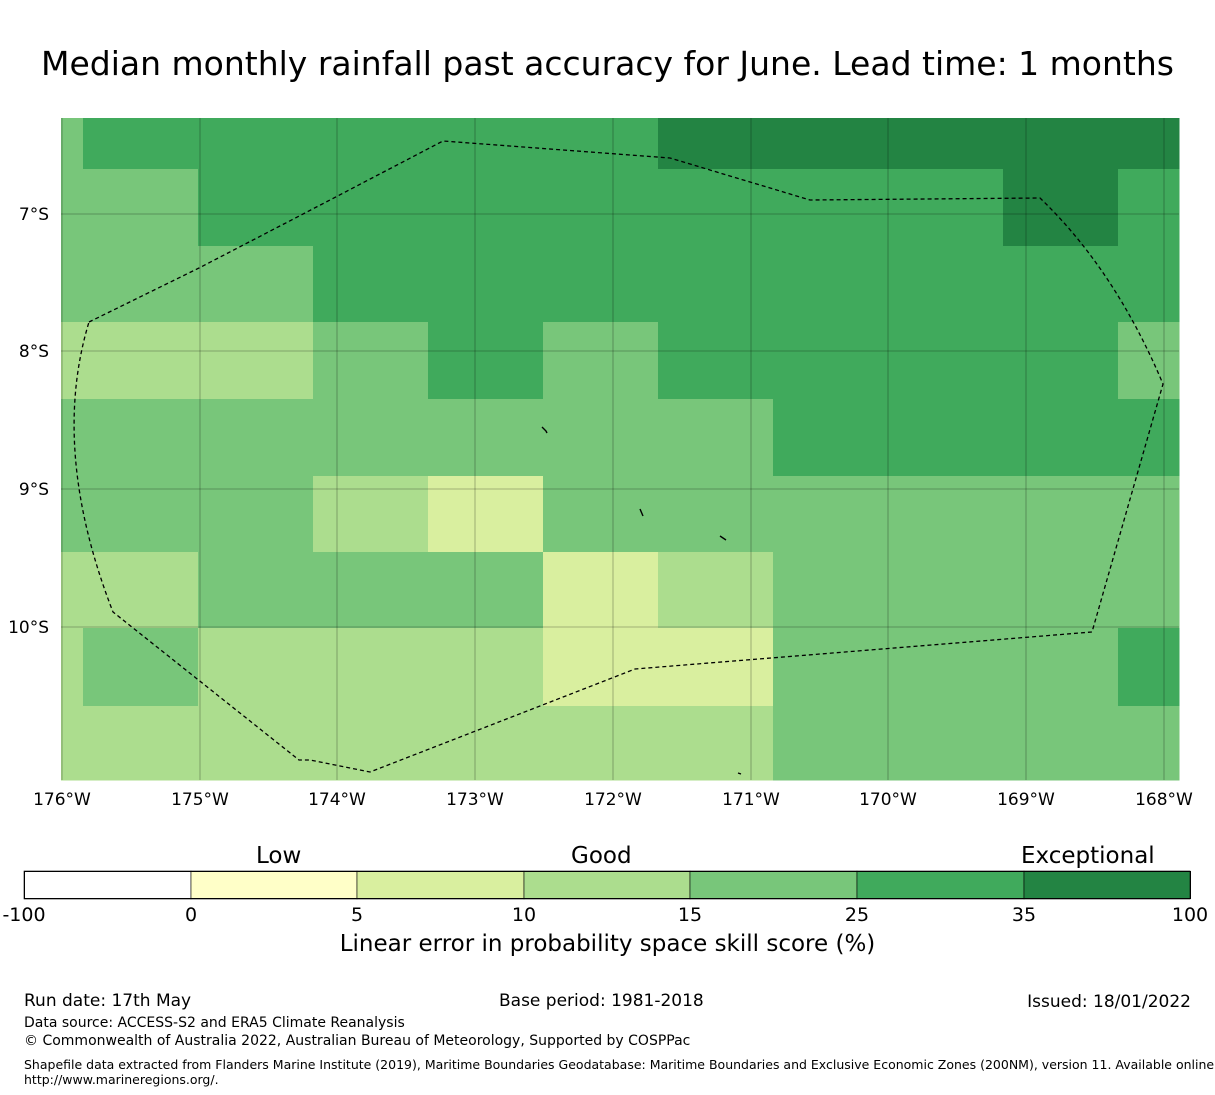  What do you see at coordinates (200, 800) in the screenshot?
I see `lon-tick-label: 175°W` at bounding box center [200, 800].